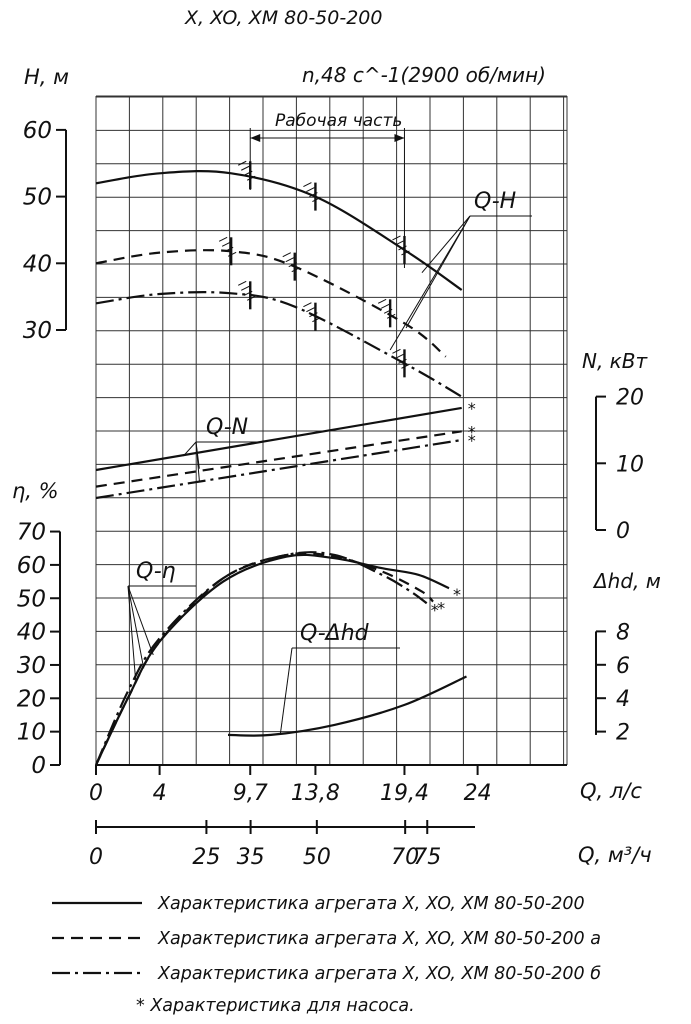 The image size is (691, 1024). Describe the element at coordinates (630, 398) in the screenshot. I see `n-axis-tick-label: 20` at that location.